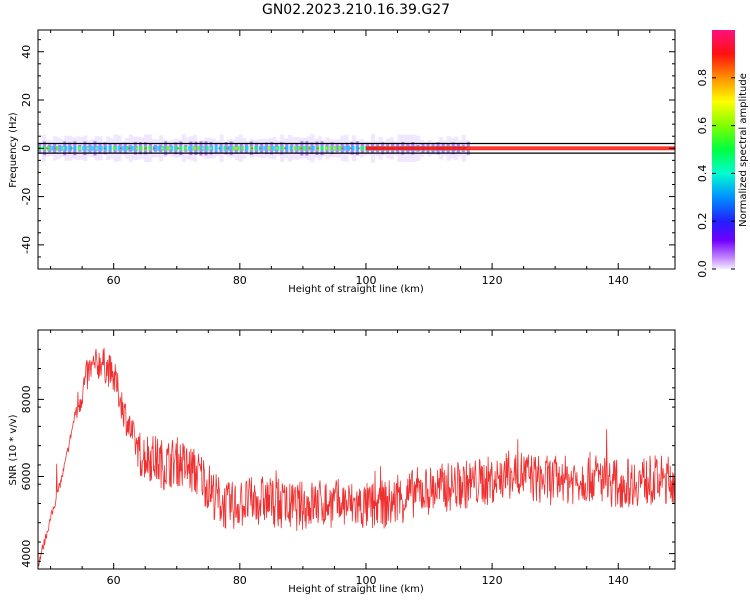 This screenshot has height=600, width=750. Describe the element at coordinates (702, 269) in the screenshot. I see `colorbar-tick-label: 0.0` at that location.